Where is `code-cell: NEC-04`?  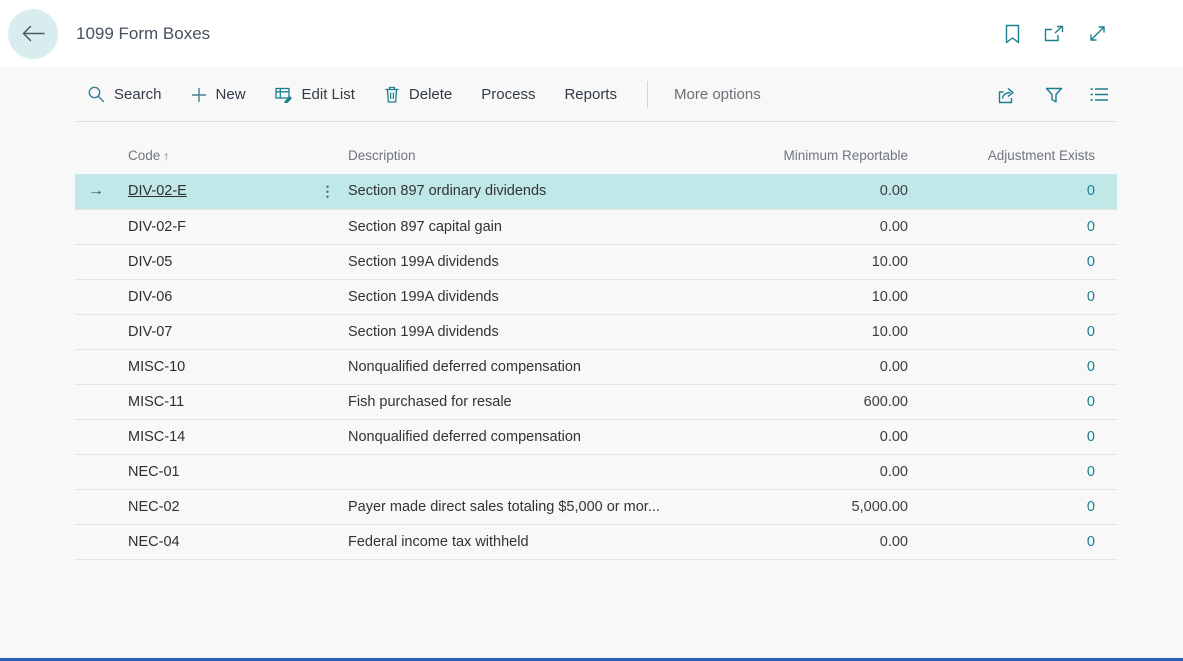 code-cell: NEC-04 is located at coordinates (212, 542).